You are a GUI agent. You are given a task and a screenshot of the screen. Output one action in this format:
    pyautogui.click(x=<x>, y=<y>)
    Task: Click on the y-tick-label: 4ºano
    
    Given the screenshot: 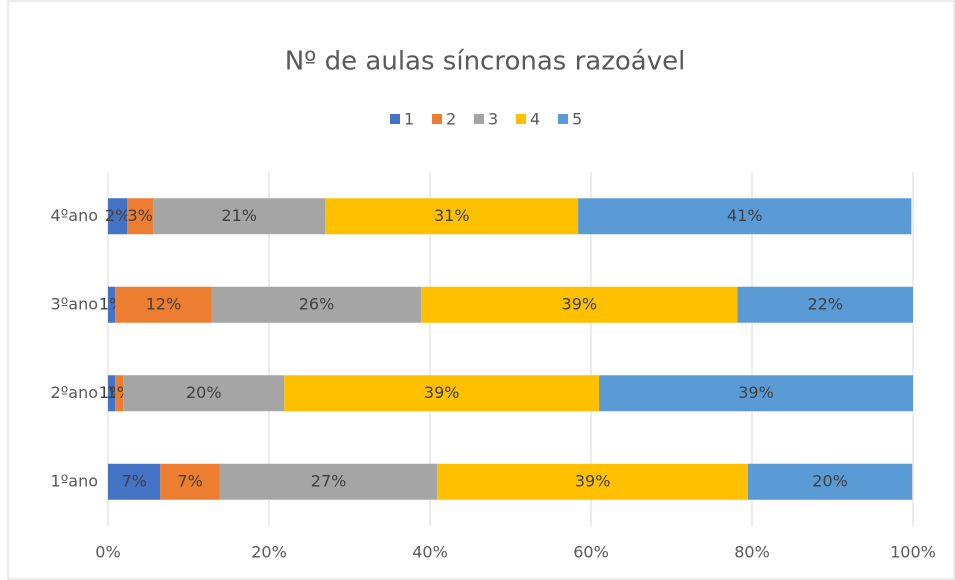 What is the action you would take?
    pyautogui.click(x=74, y=215)
    